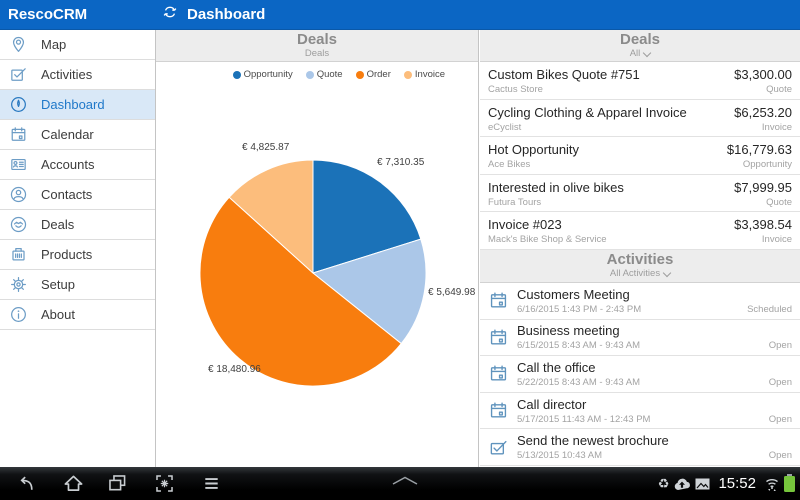 The width and height of the screenshot is (800, 500). I want to click on recent-apps-button, so click(117, 483).